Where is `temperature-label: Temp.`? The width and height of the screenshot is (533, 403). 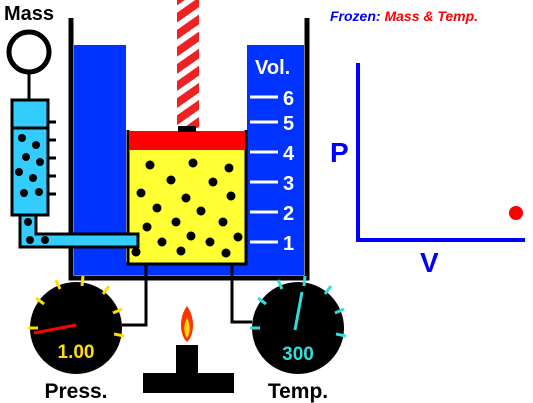 temperature-label: Temp. is located at coordinates (298, 391).